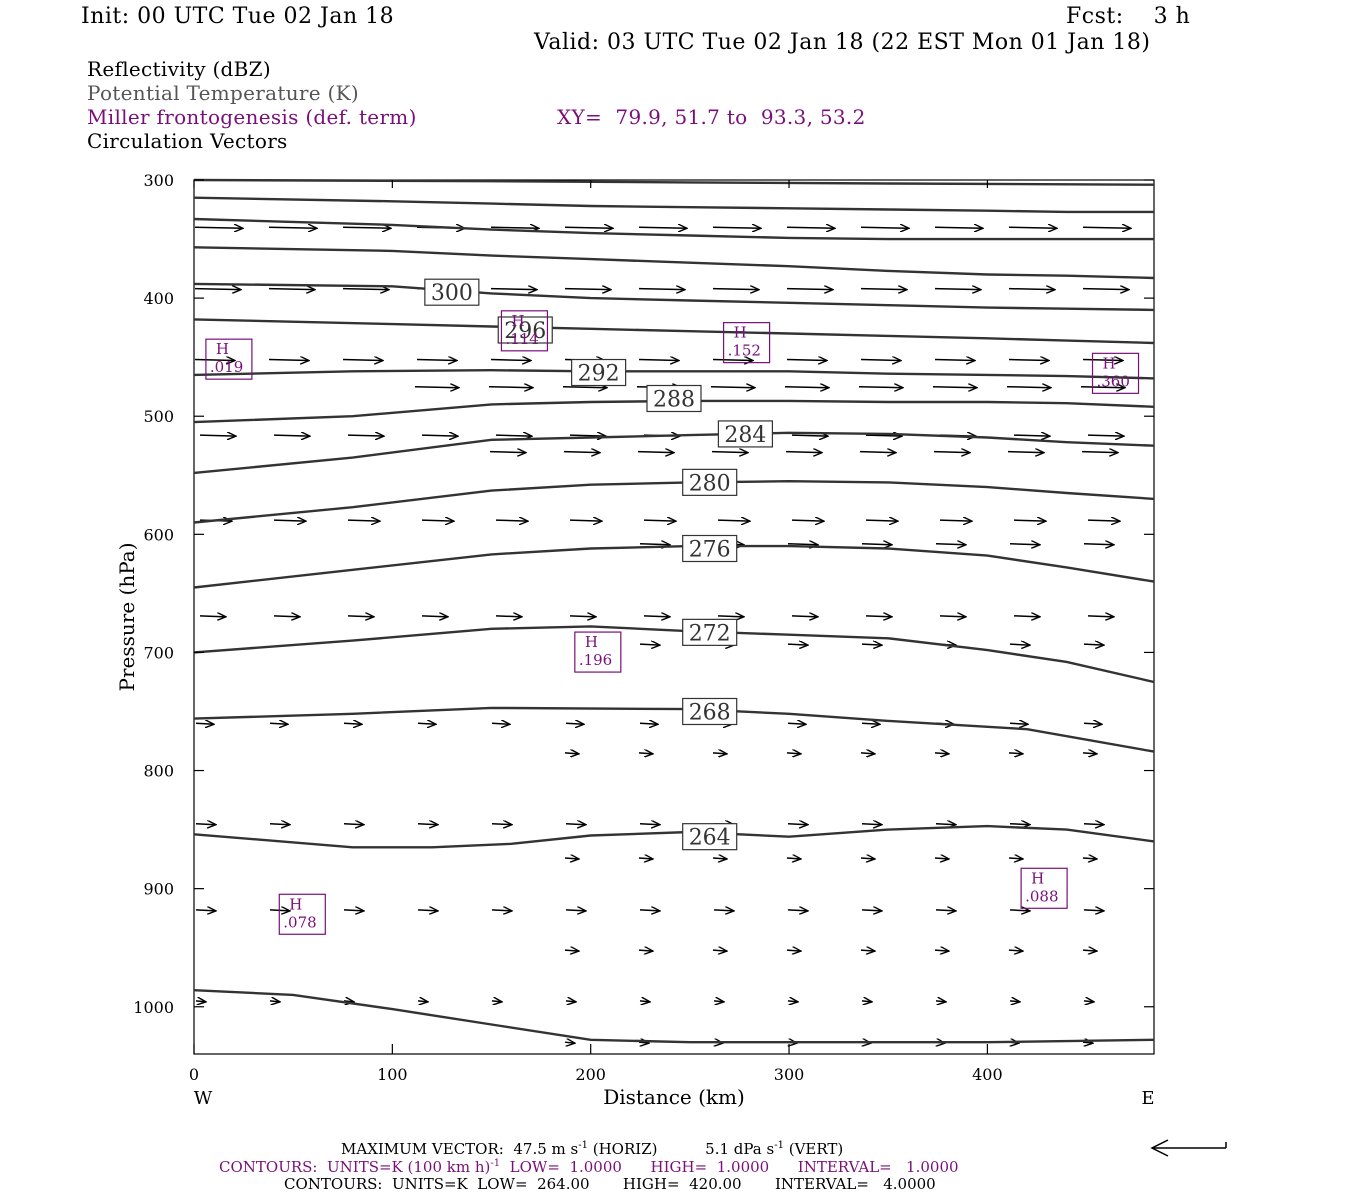 Image resolution: width=1350 pixels, height=1200 pixels. I want to click on frontogenesis-max-value: .152, so click(744, 351).